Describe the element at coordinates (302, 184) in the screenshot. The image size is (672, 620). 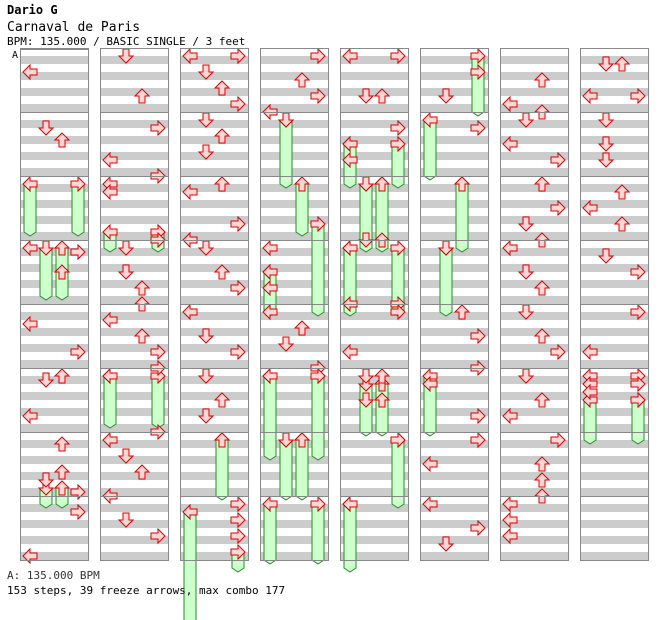
I see `freeze-head-up-icon` at that location.